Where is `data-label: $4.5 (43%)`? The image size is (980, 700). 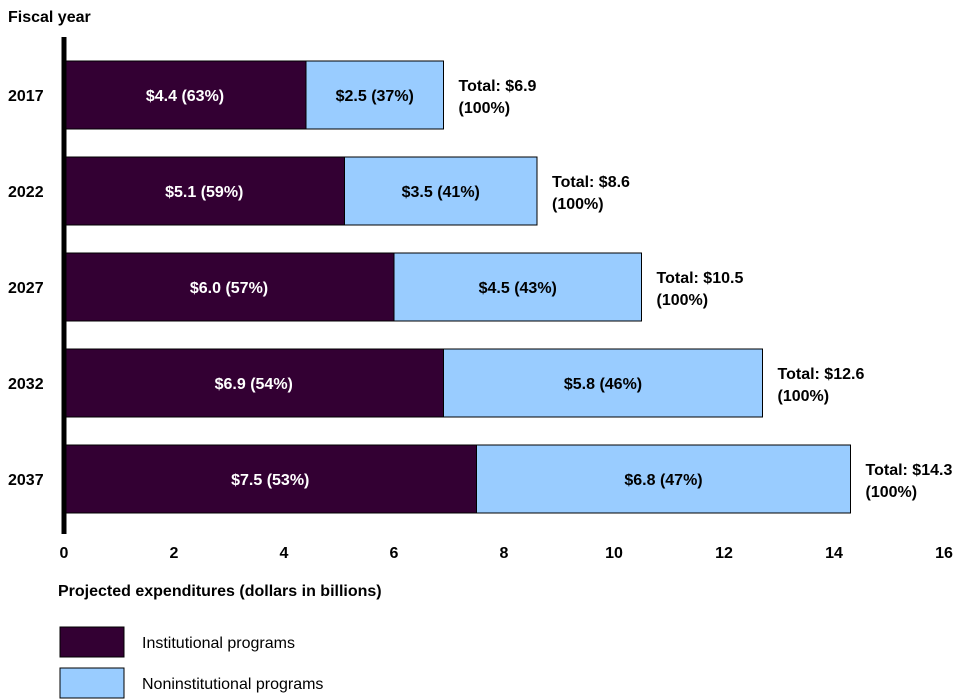
data-label: $4.5 (43%) is located at coordinates (518, 288).